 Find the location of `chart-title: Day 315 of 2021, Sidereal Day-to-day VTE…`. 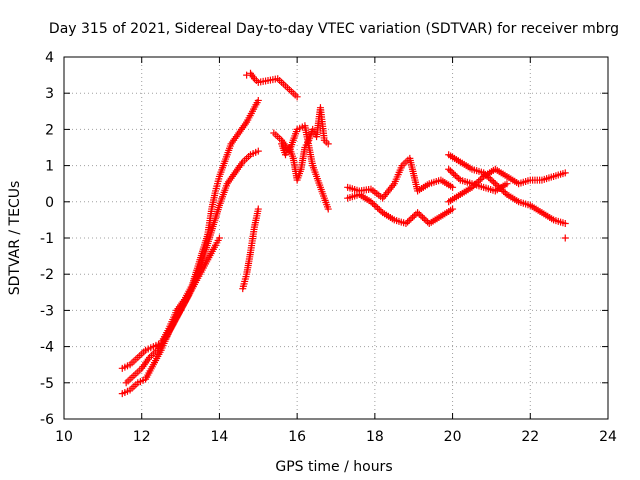

chart-title: Day 315 of 2021, Sidereal Day-to-day VTE… is located at coordinates (334, 29).